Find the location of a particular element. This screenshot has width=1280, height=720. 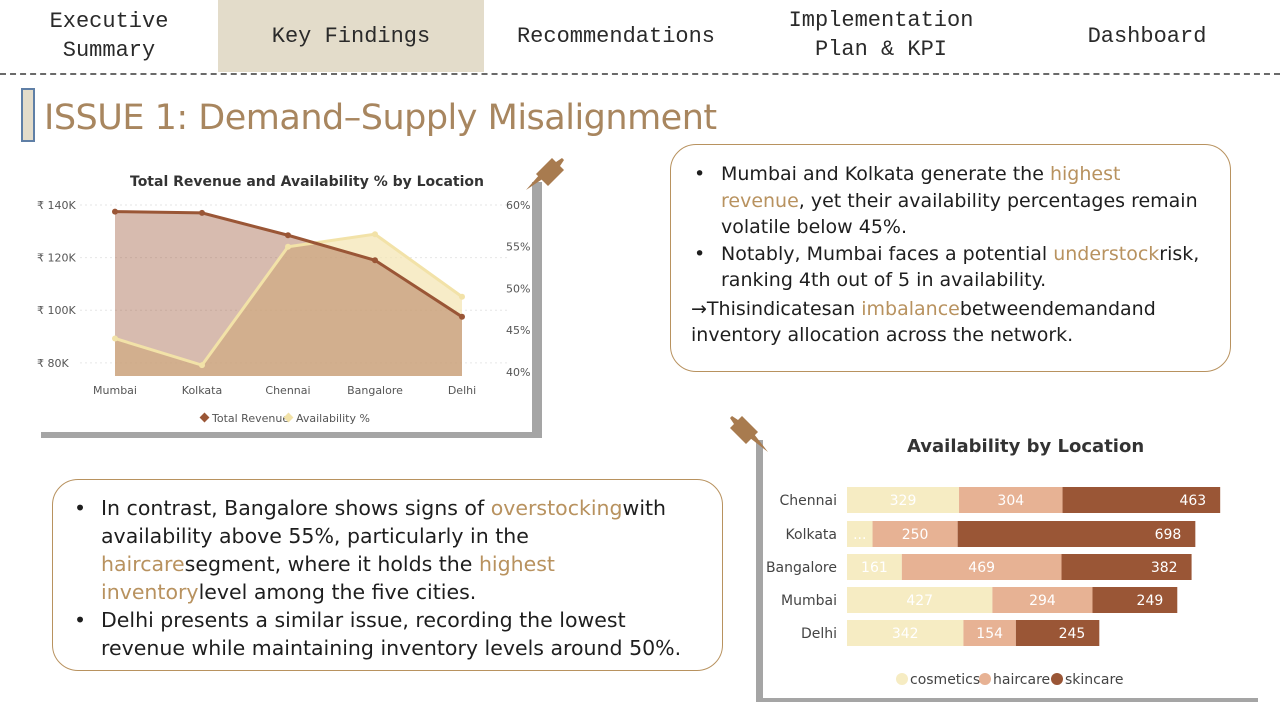

data-label: 469 is located at coordinates (981, 568).